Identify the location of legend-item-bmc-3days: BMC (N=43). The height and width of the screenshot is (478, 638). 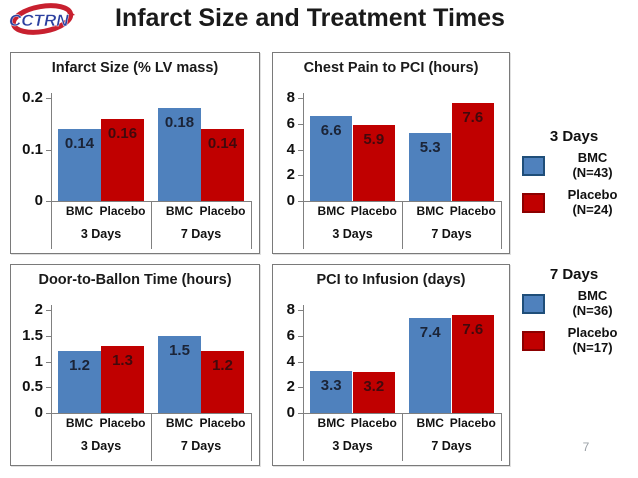
(574, 165).